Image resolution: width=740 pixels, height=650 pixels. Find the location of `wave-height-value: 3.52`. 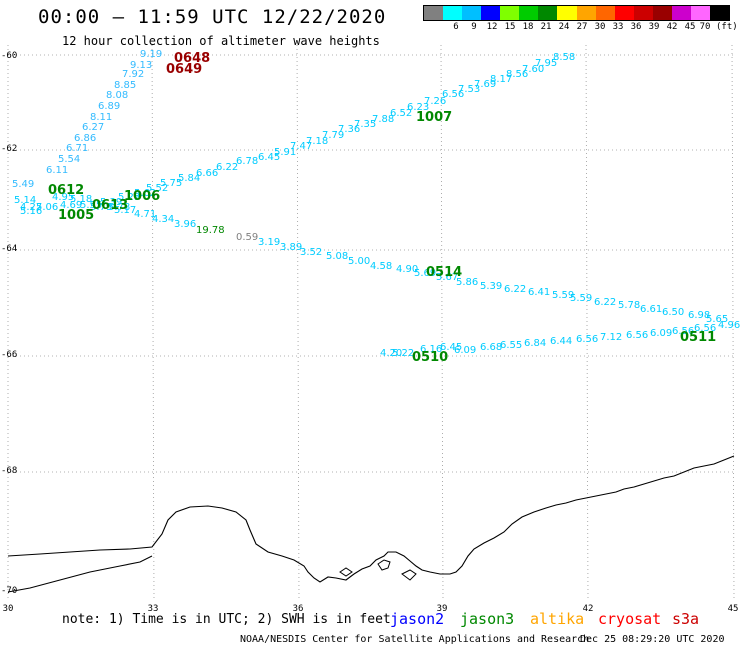

wave-height-value: 3.52 is located at coordinates (311, 252).